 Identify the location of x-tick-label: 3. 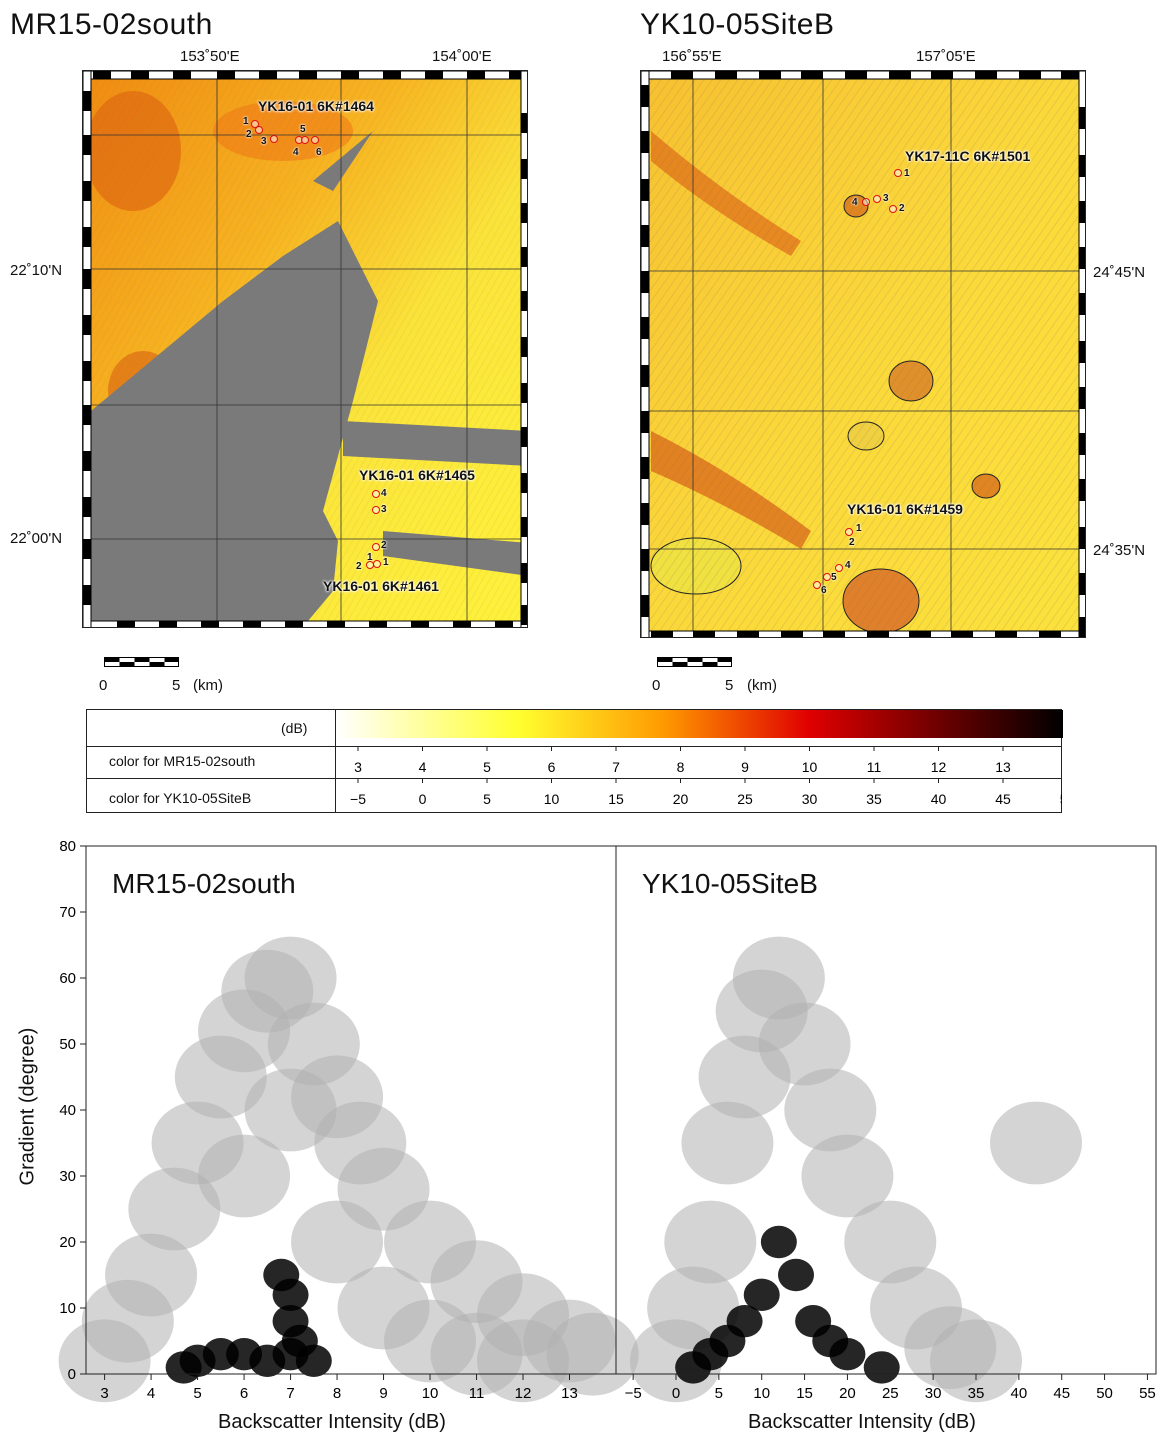
(104, 1393).